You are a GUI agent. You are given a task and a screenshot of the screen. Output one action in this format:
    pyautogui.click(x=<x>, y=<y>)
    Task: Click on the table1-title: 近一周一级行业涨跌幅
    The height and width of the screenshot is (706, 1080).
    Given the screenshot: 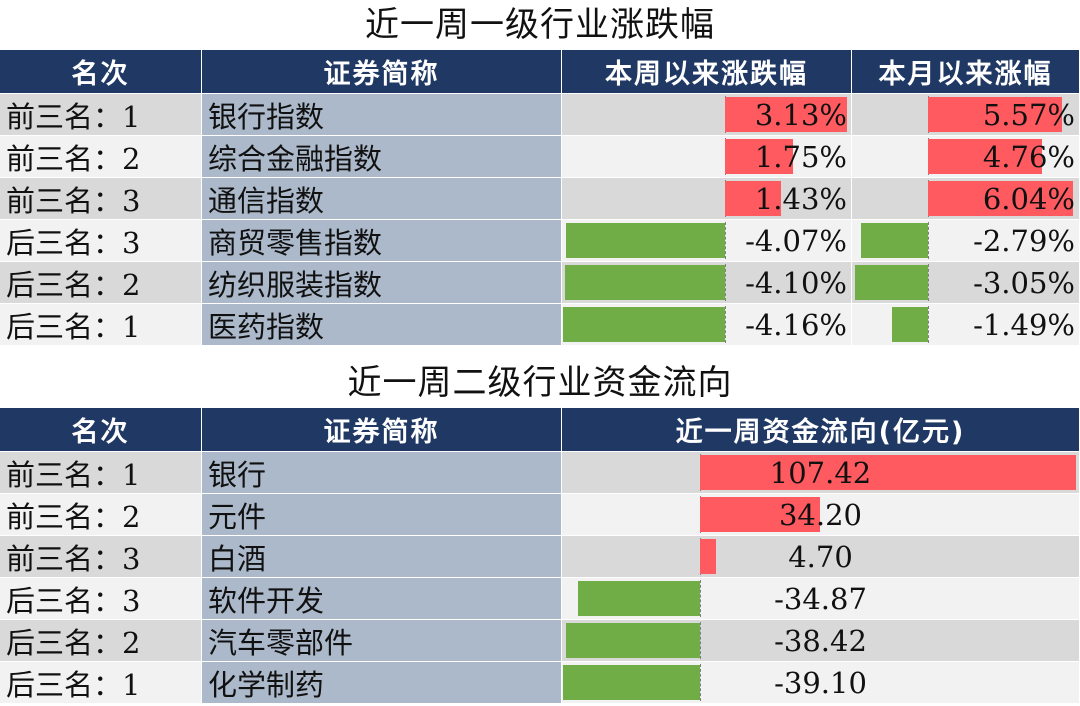 What is the action you would take?
    pyautogui.click(x=540, y=25)
    